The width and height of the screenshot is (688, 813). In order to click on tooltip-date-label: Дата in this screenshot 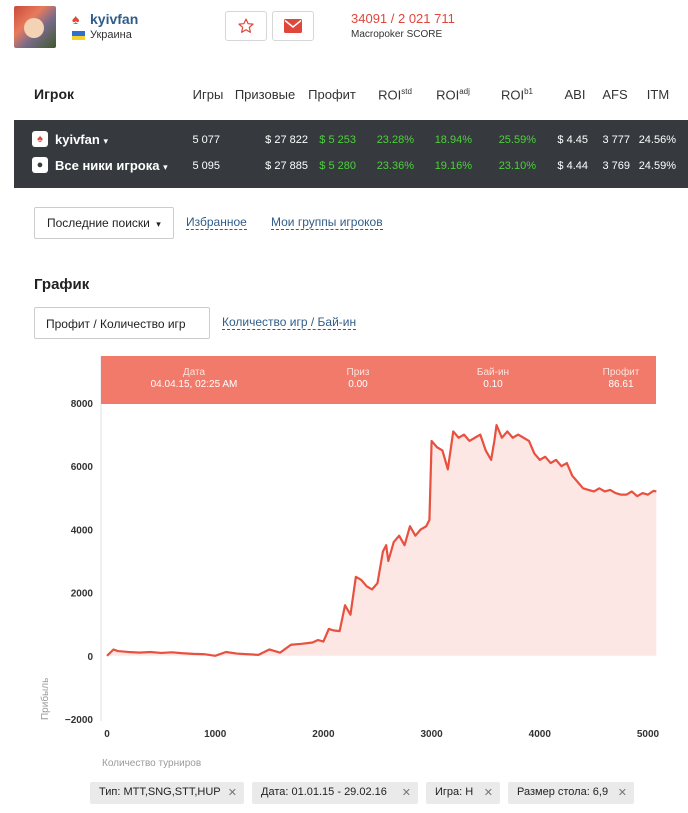, I will do `click(194, 372)`.